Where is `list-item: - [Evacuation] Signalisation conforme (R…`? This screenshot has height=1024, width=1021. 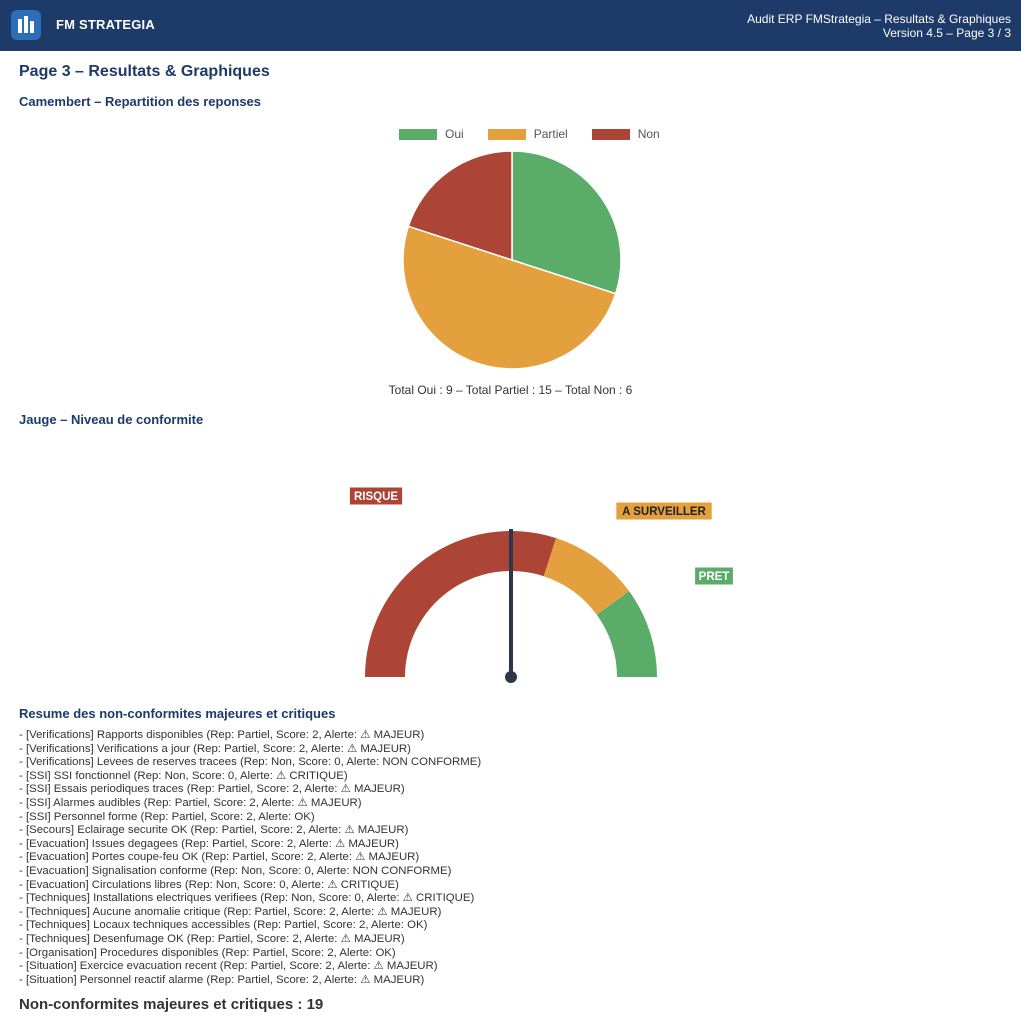
list-item: - [Evacuation] Signalisation conforme (R… is located at coordinates (235, 870).